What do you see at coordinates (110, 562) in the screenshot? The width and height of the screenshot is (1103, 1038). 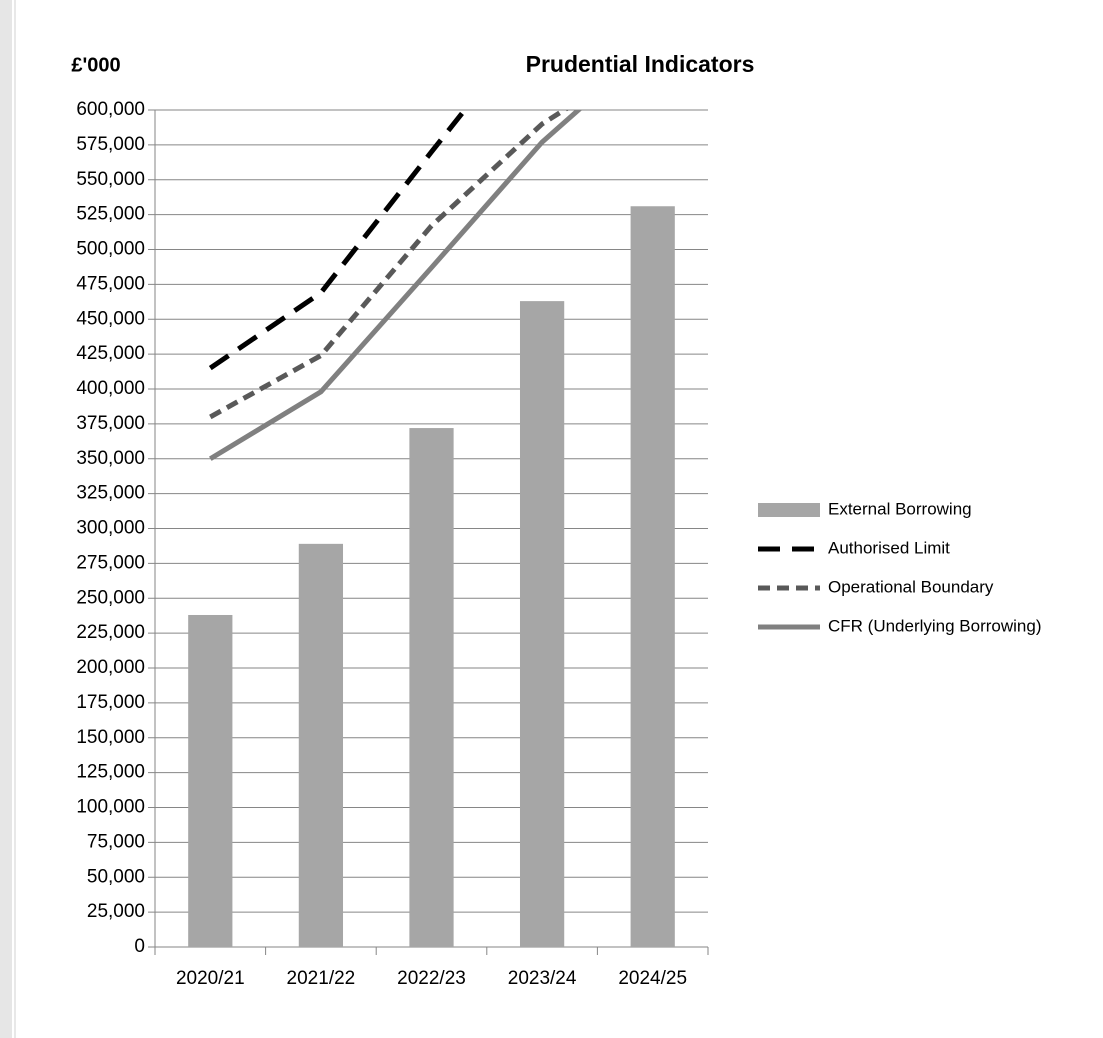 I see `y-tick-label: 275,000` at bounding box center [110, 562].